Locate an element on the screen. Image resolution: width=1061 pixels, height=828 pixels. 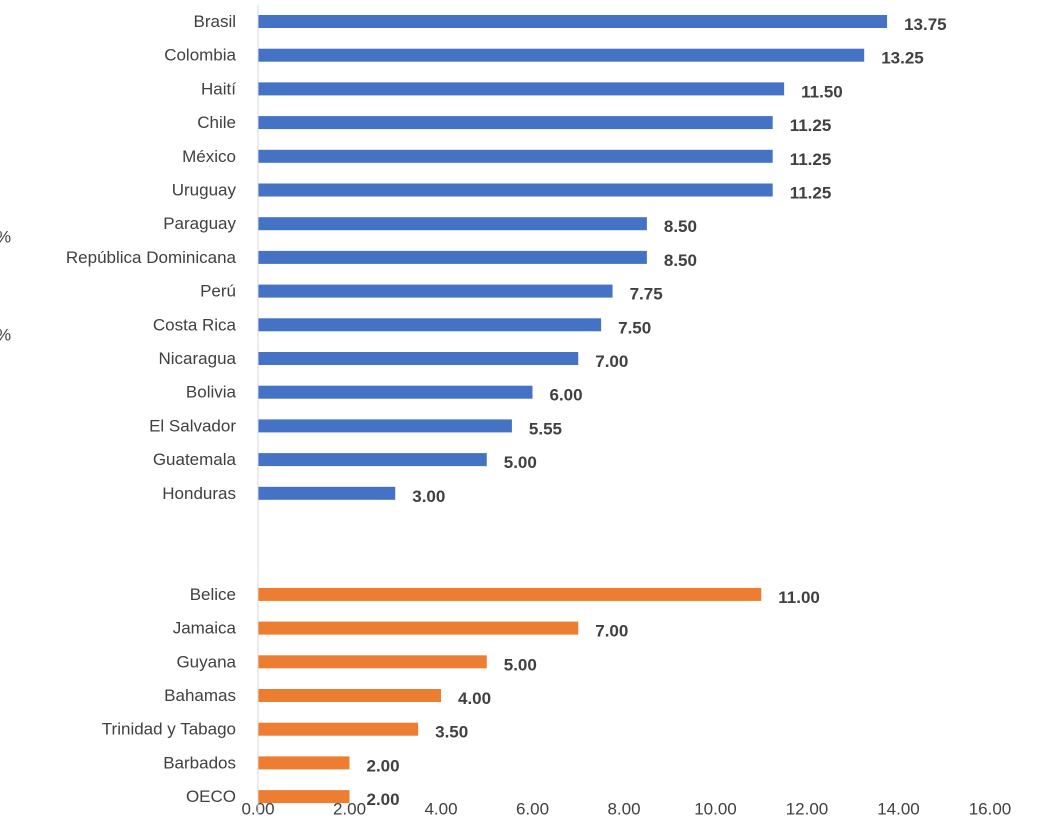
bar-barbados is located at coordinates (304, 763).